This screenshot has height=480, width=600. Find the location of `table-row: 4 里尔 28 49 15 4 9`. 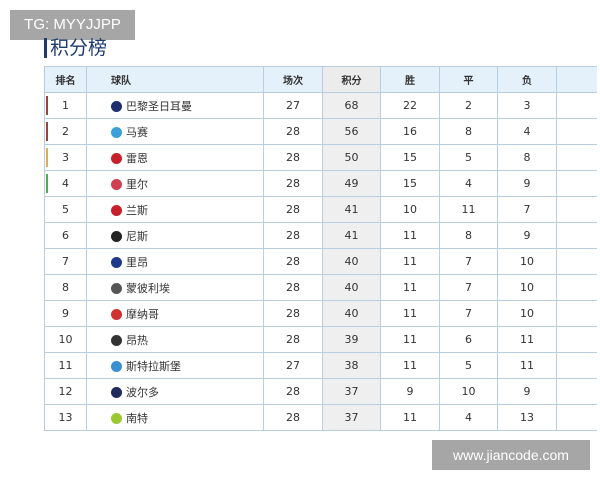

table-row: 4 里尔 28 49 15 4 9 is located at coordinates (320, 183).